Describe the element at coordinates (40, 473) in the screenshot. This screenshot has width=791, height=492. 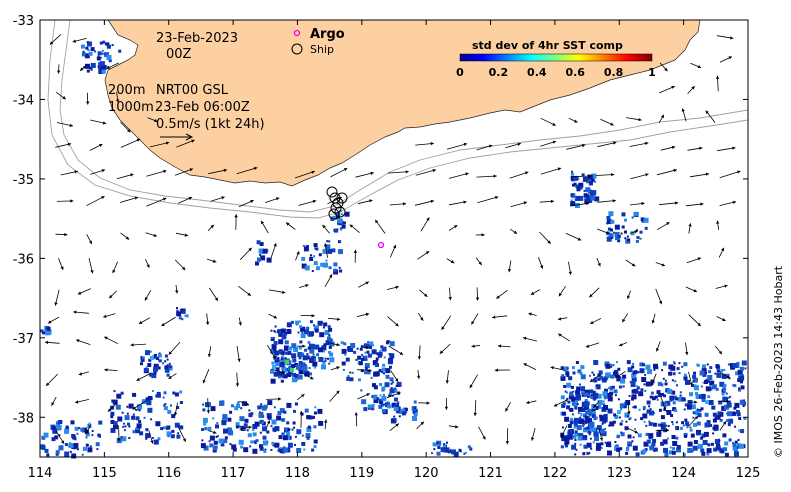
I see `x-tick-label: 114` at that location.